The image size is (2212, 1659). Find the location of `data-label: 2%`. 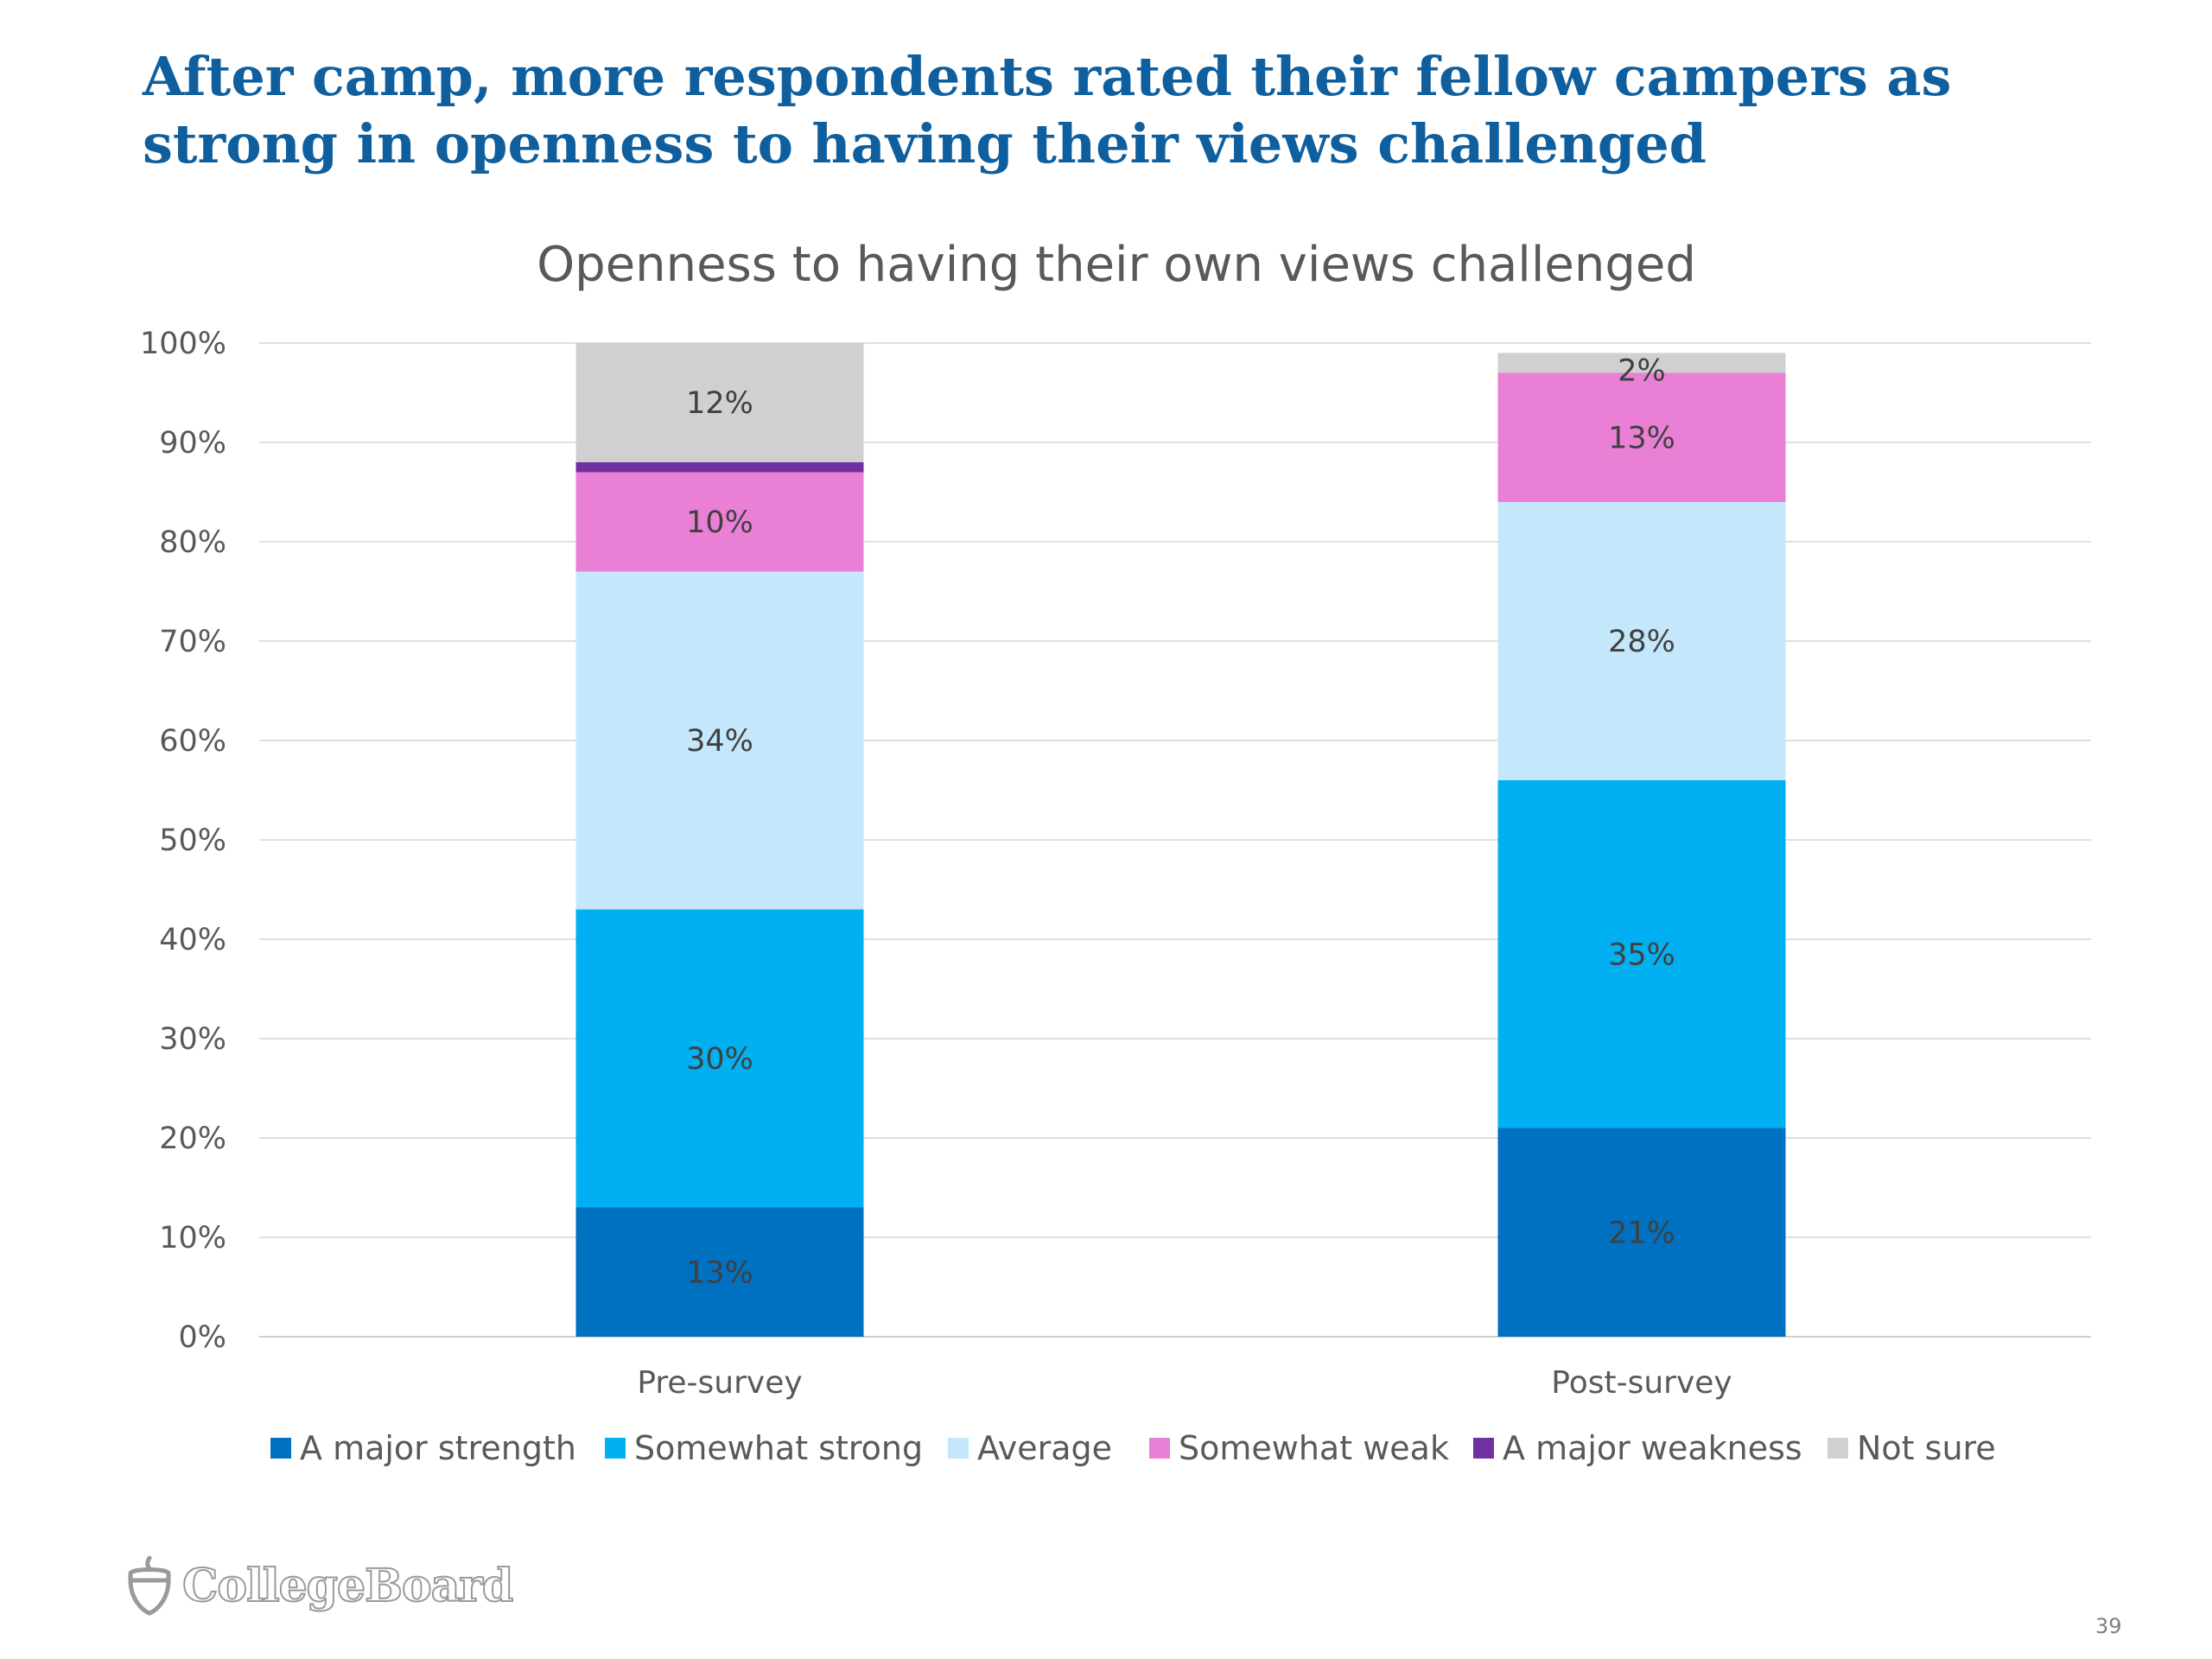

data-label: 2% is located at coordinates (1642, 371).